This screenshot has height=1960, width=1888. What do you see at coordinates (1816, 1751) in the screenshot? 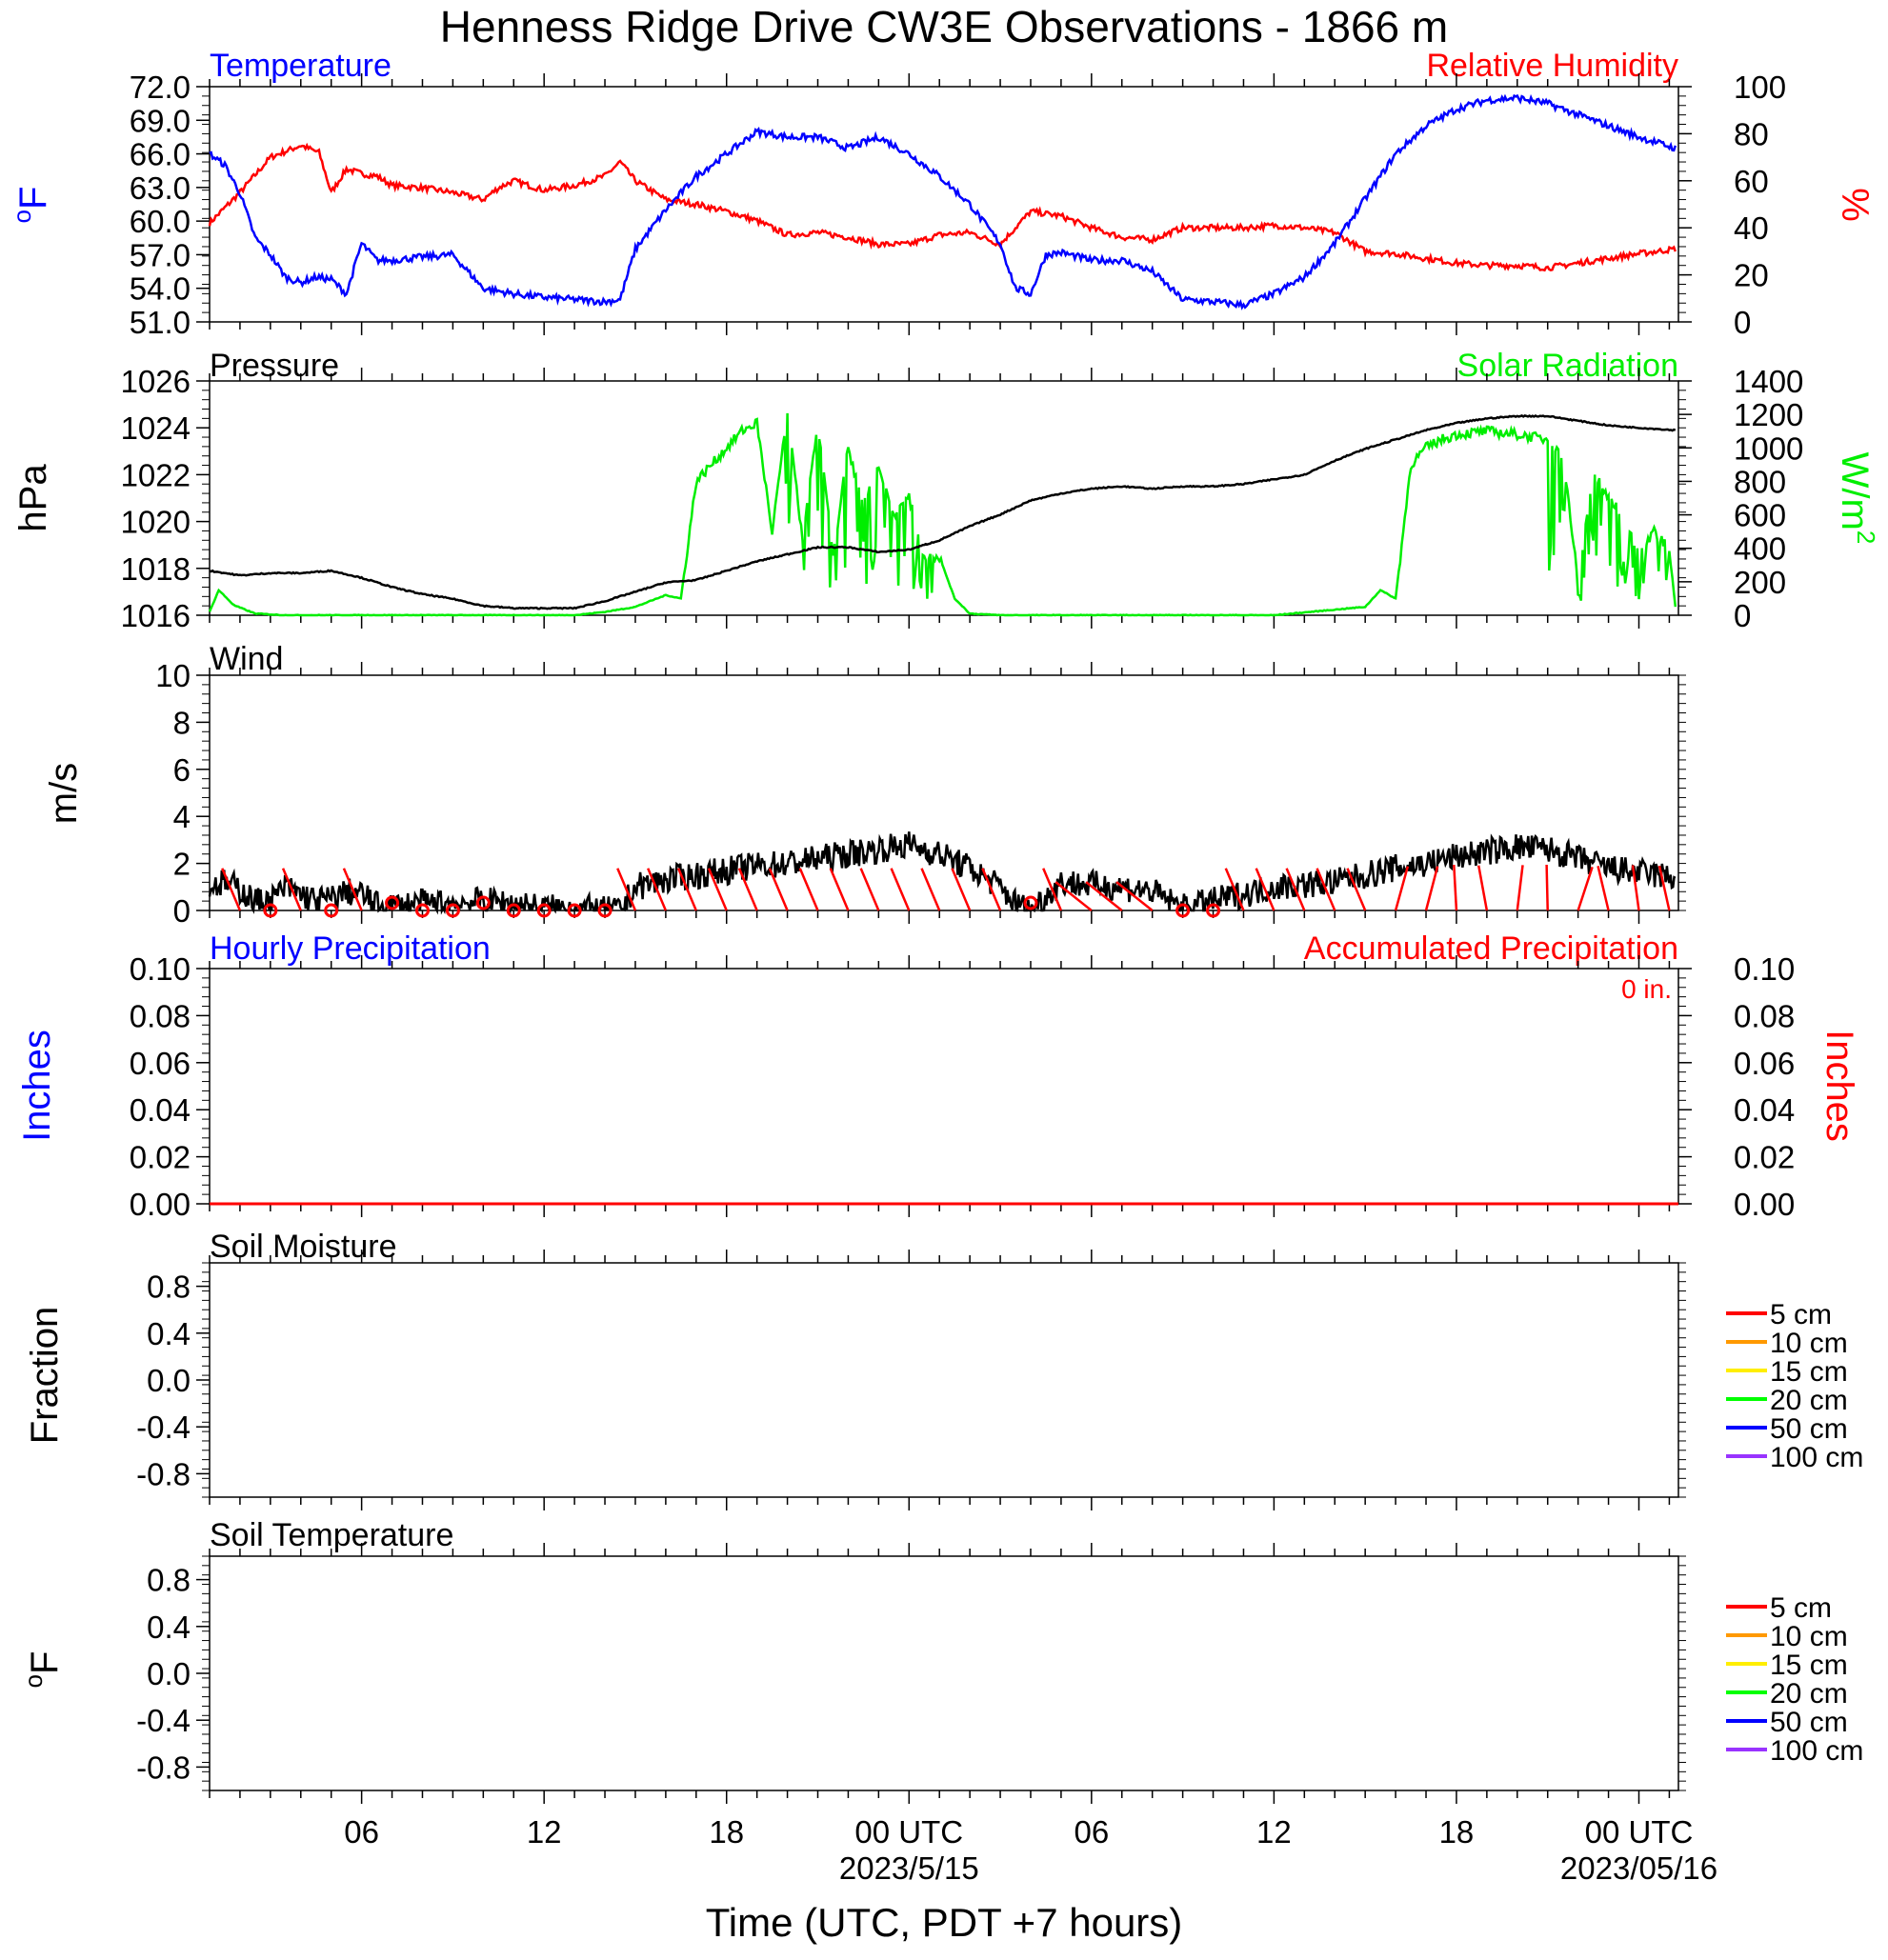
I see `soil-temp-legend-label: 100 cm` at bounding box center [1816, 1751].